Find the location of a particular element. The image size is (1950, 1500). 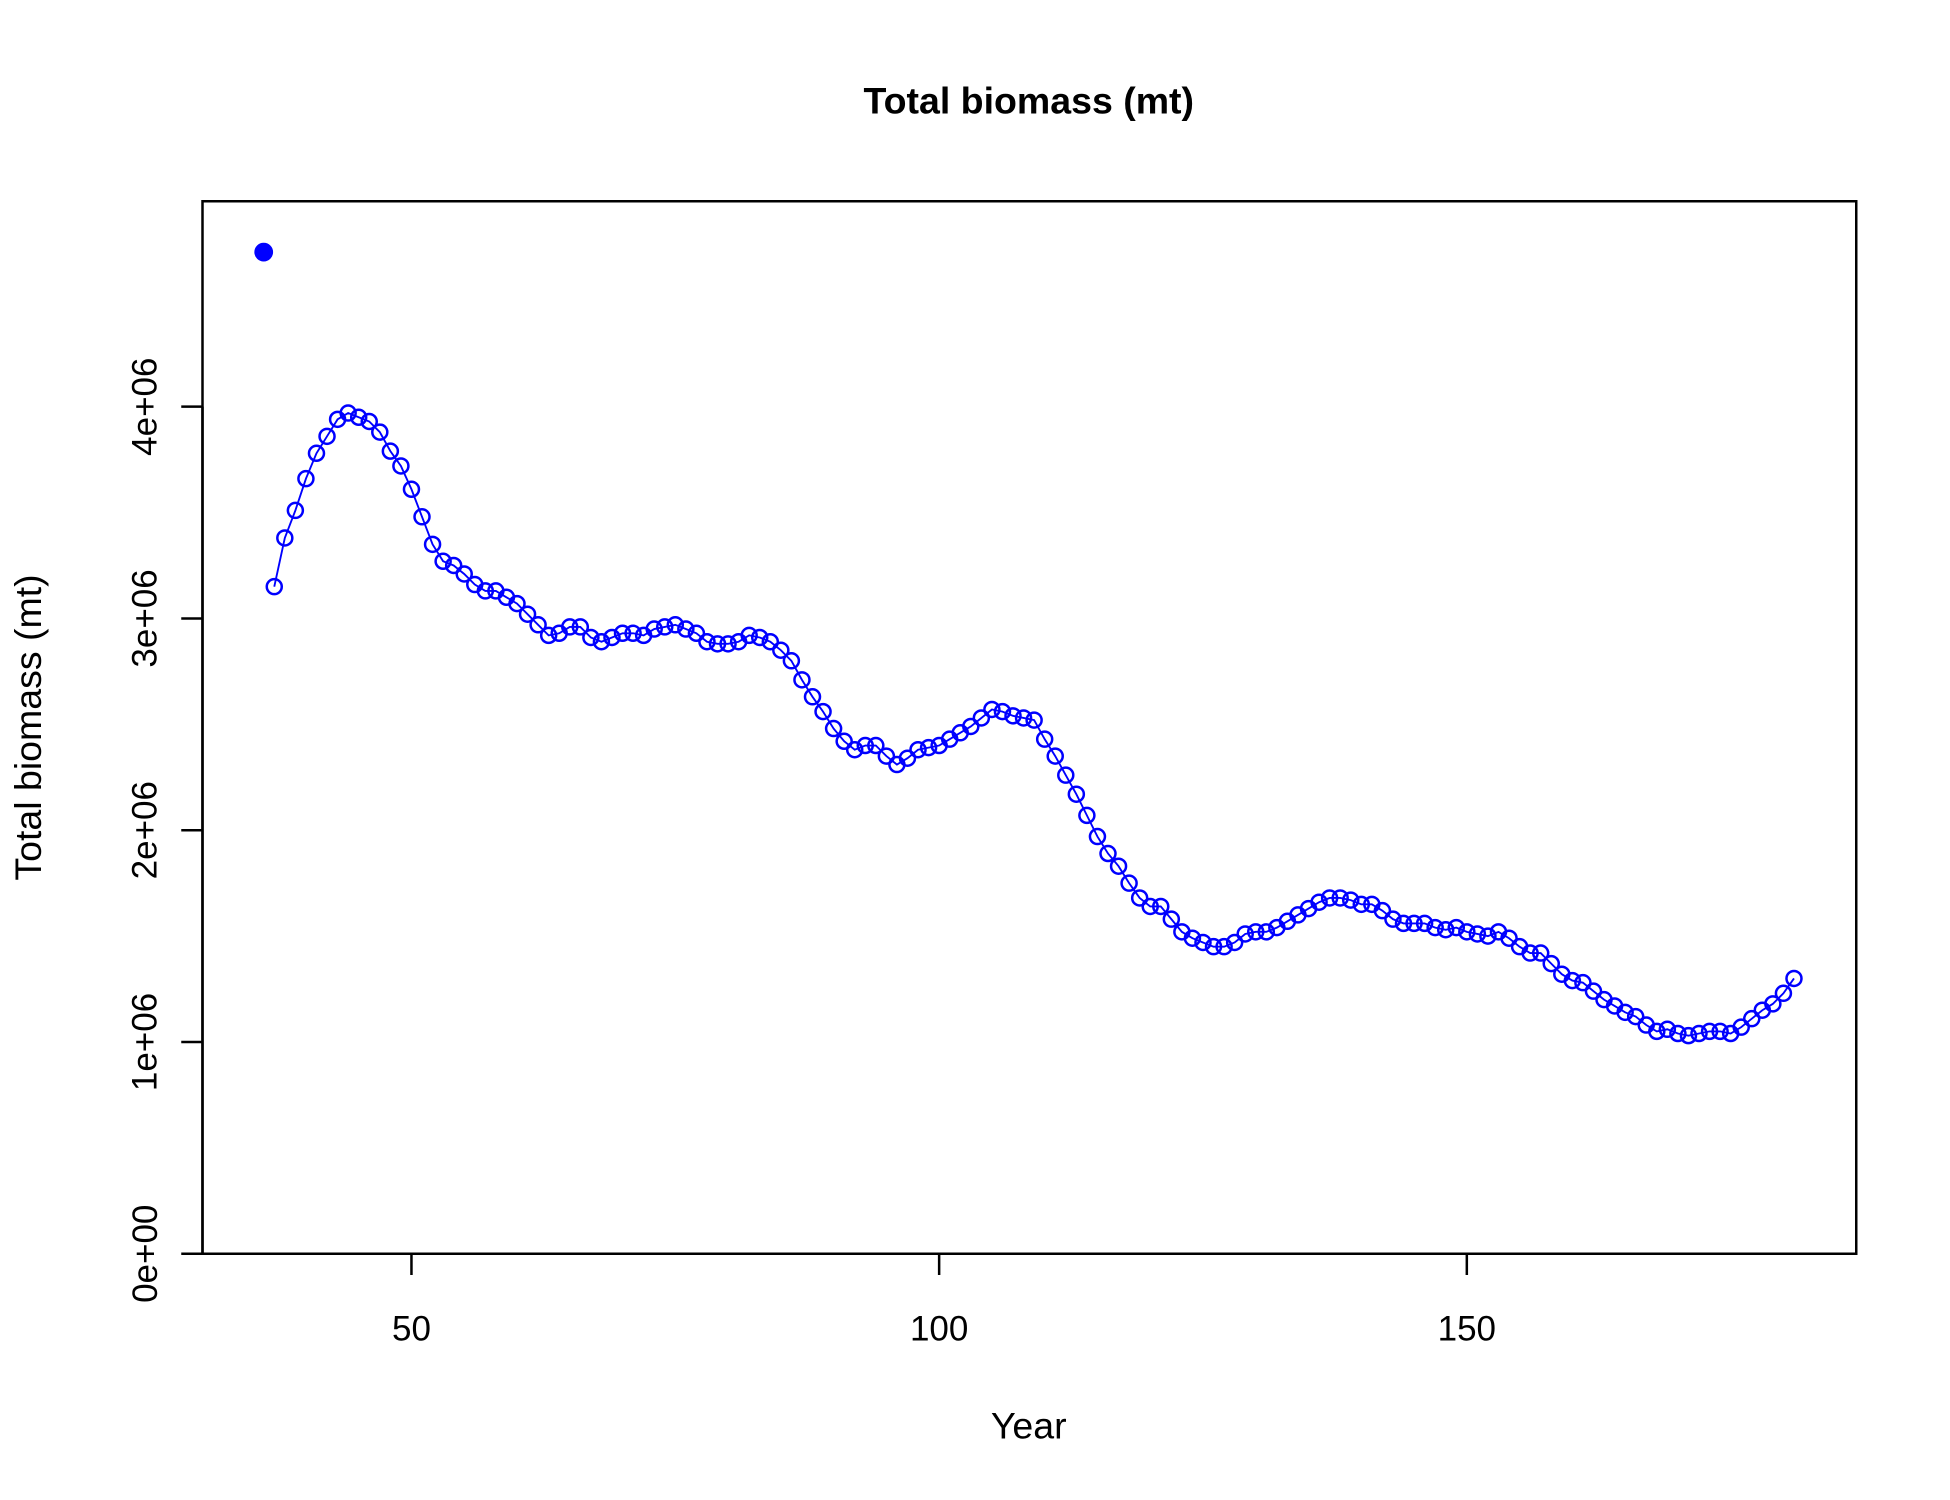

x-tick-label: 100 is located at coordinates (939, 1329).